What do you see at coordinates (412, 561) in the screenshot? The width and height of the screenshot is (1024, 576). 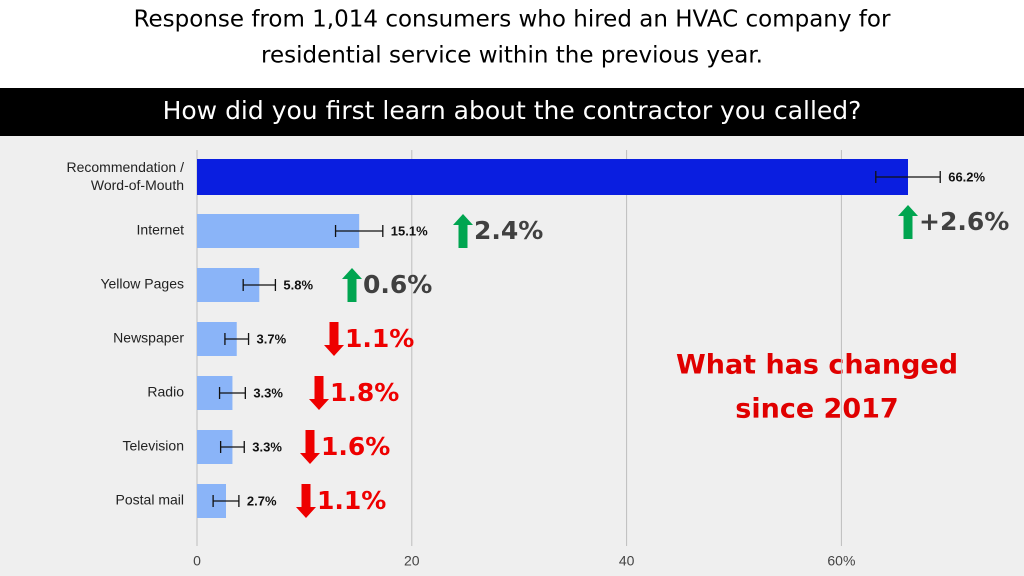 I see `x-tick-label: 20` at bounding box center [412, 561].